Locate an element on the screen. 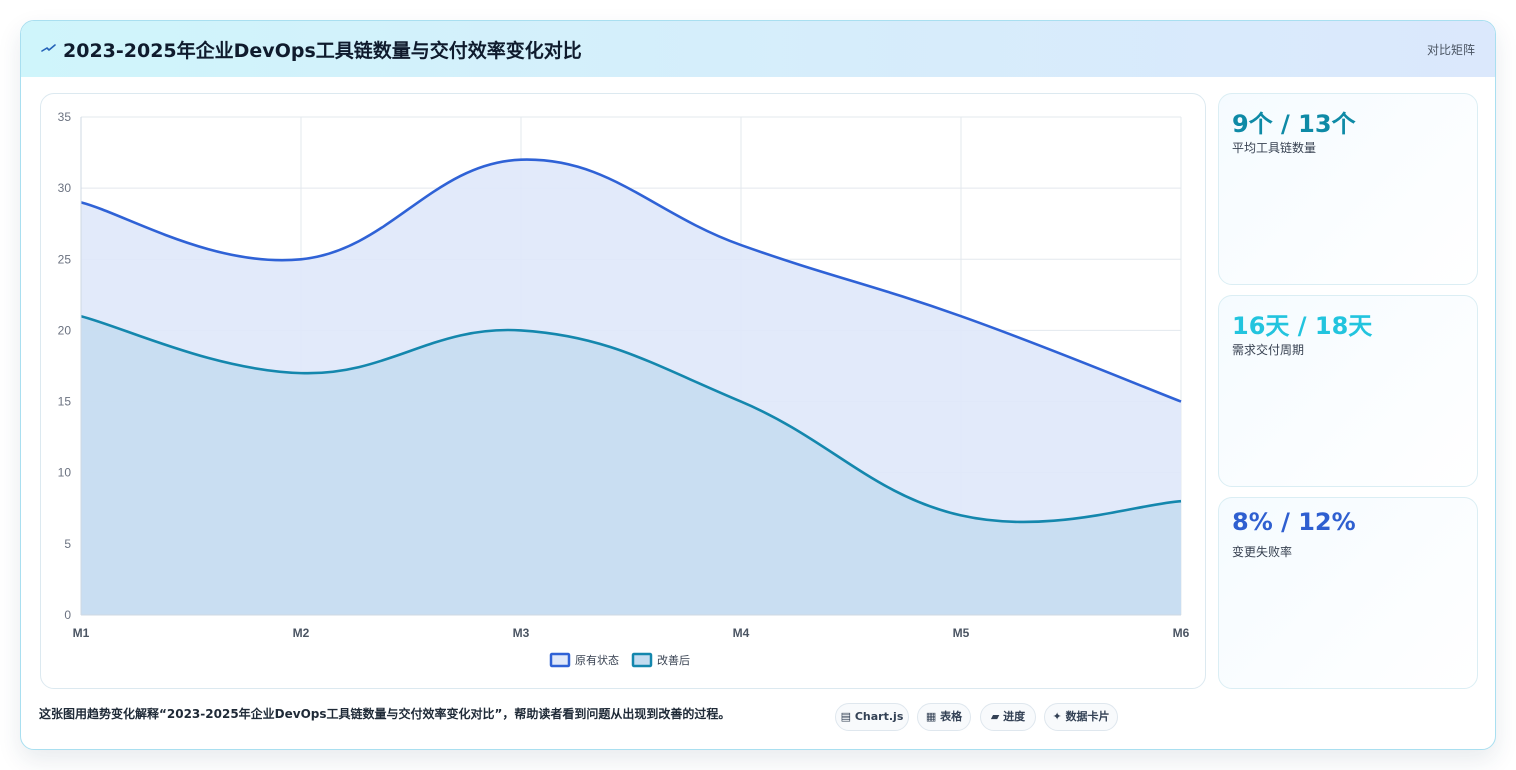 This screenshot has width=1516, height=770. pill-progress: ▰ 进度 is located at coordinates (1008, 717).